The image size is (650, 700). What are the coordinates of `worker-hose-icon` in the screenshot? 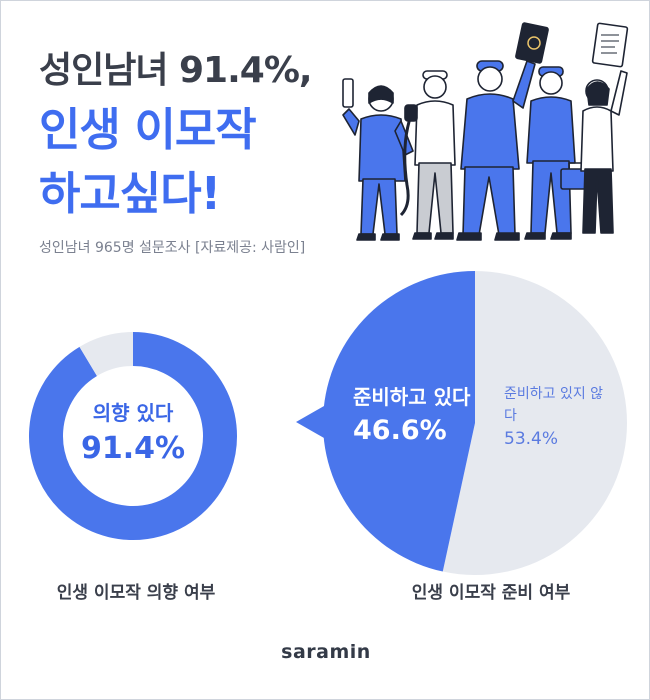 It's located at (427, 155).